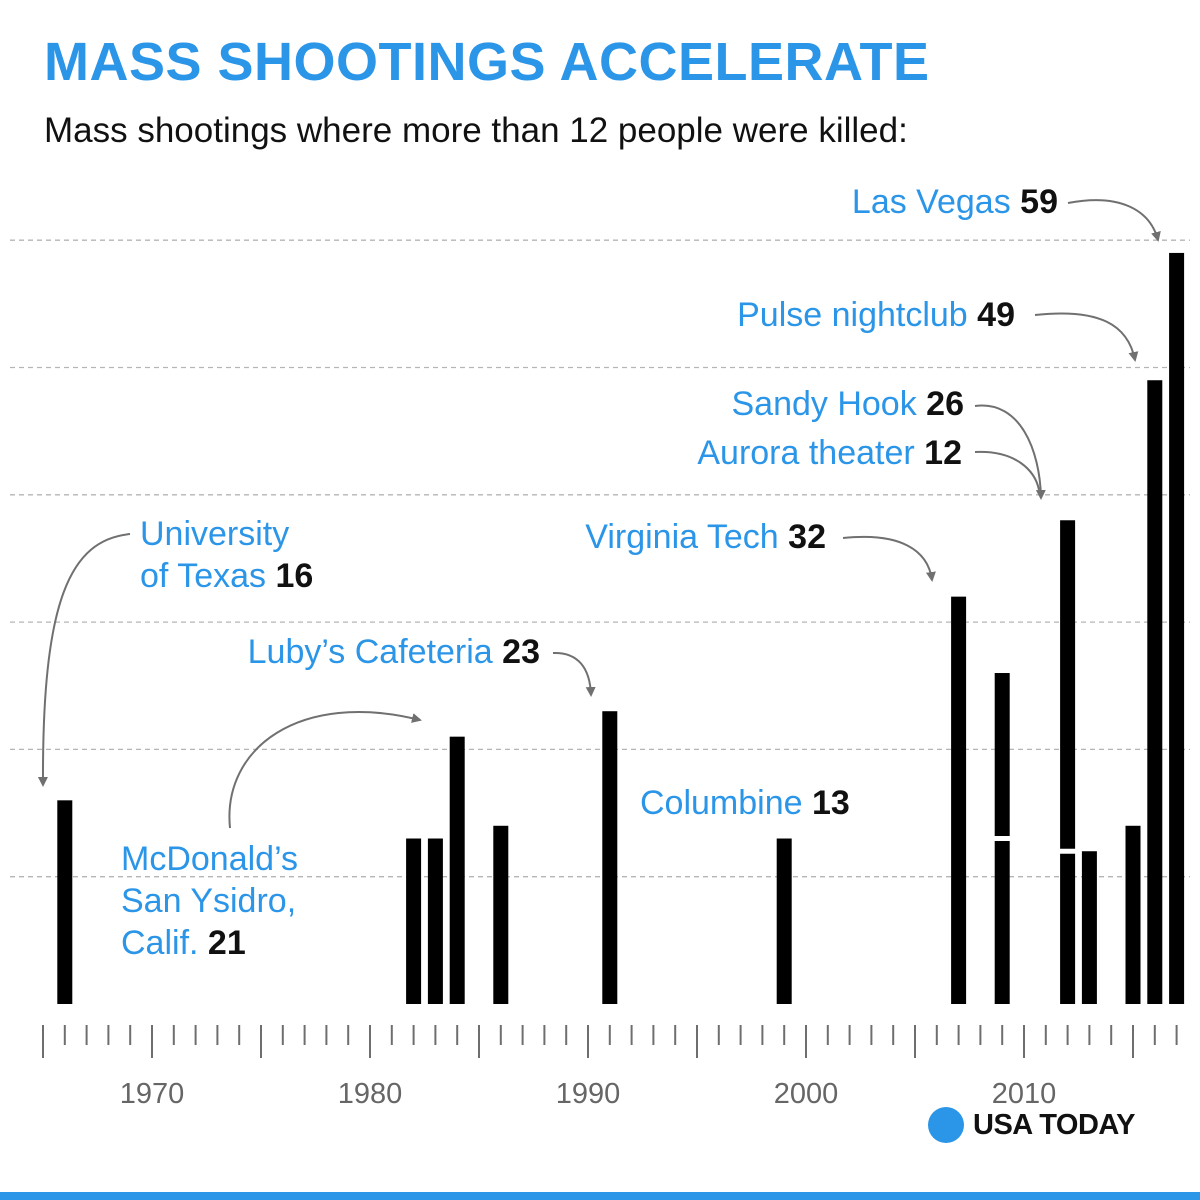 The height and width of the screenshot is (1200, 1200). Describe the element at coordinates (1068, 928) in the screenshot. I see `bar-2012-seg1` at that location.